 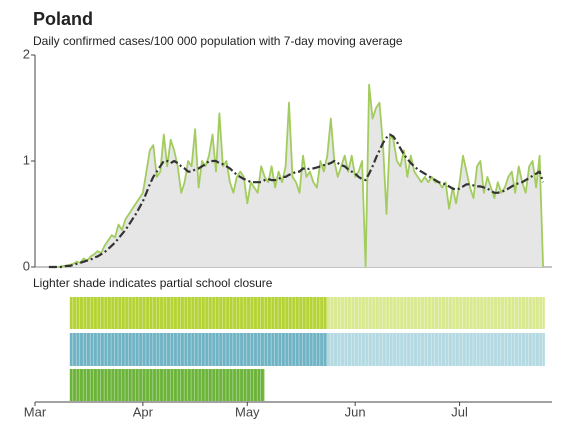 I want to click on x-tick-label: Jul, so click(x=459, y=411).